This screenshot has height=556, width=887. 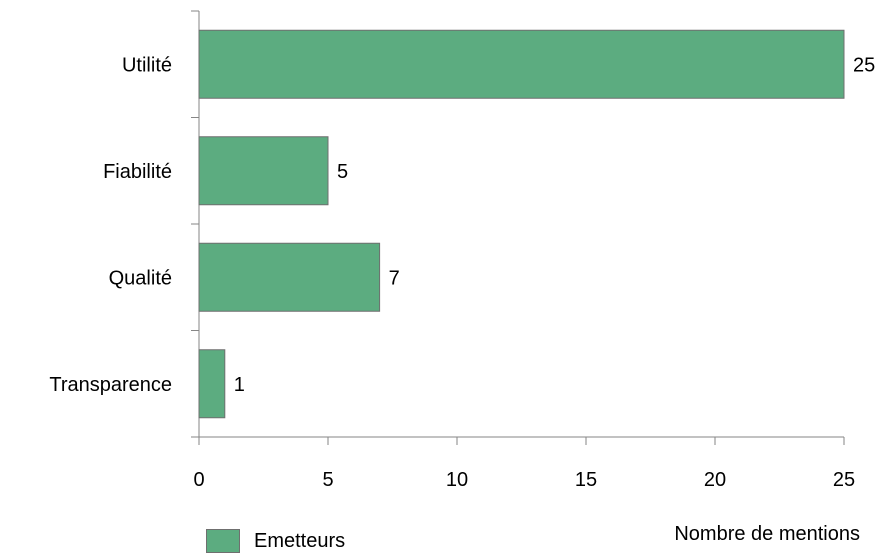 What do you see at coordinates (864, 65) in the screenshot?
I see `data-label: 25` at bounding box center [864, 65].